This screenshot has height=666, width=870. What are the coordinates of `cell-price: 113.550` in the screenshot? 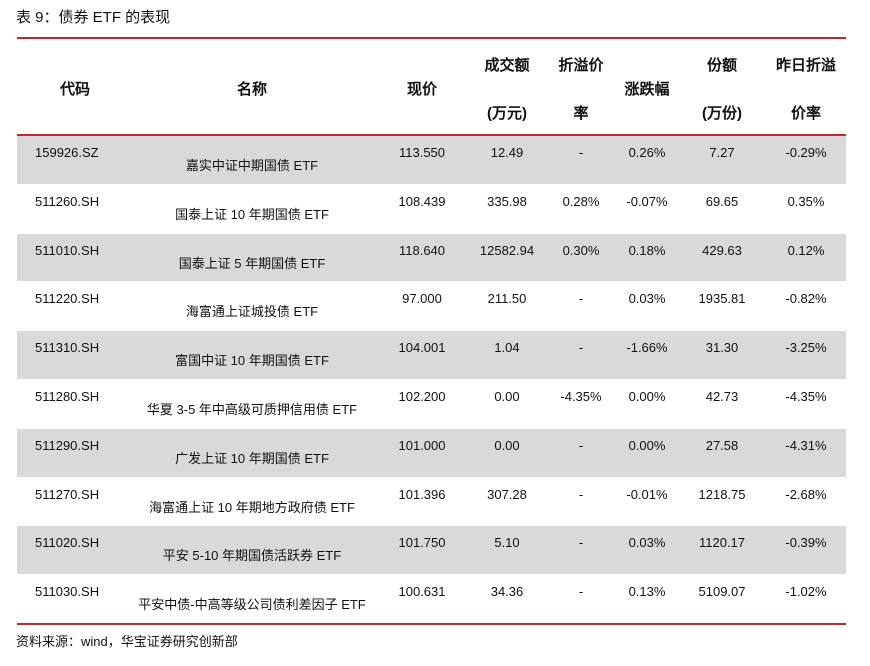 It's located at (422, 152).